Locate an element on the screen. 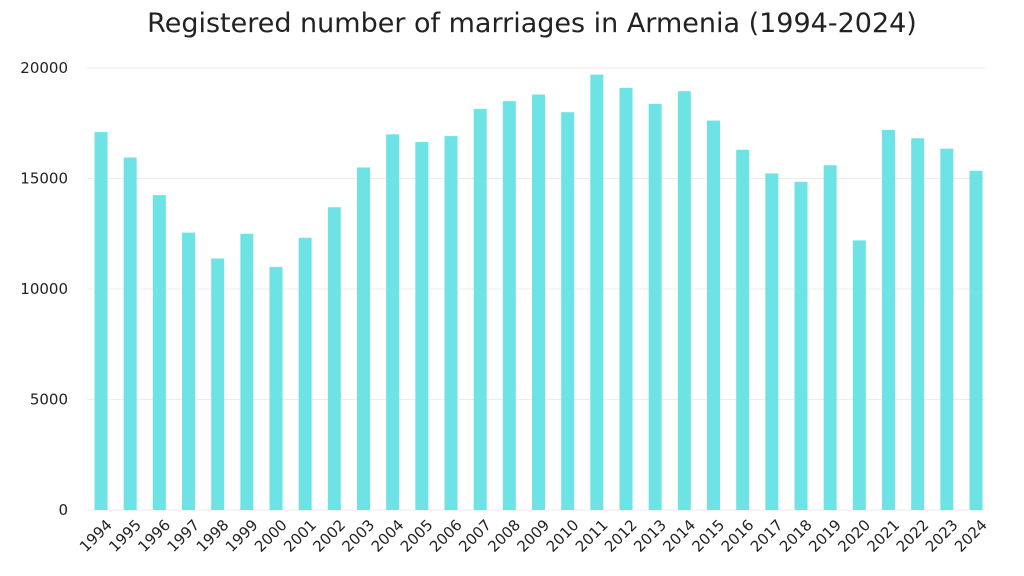 This screenshot has width=1024, height=576. bar-2024 is located at coordinates (976, 340).